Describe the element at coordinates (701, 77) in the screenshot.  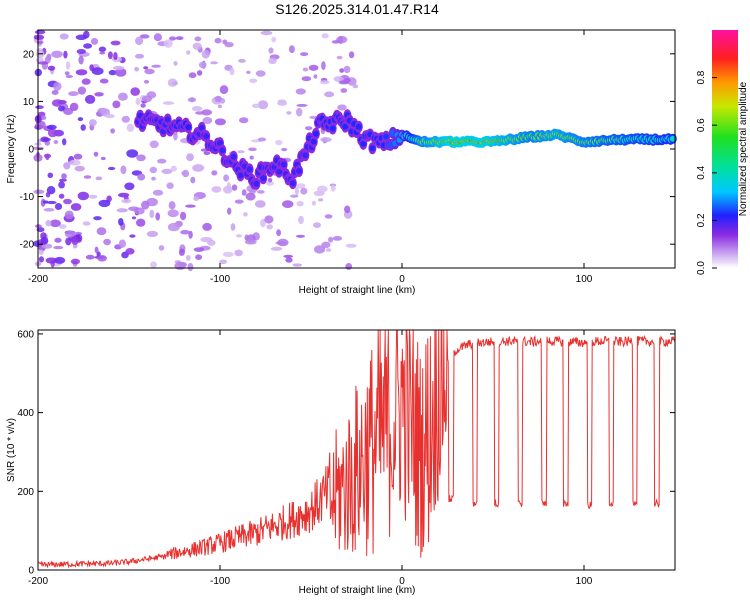
I see `colorbar-tick-label: 0.8` at that location.